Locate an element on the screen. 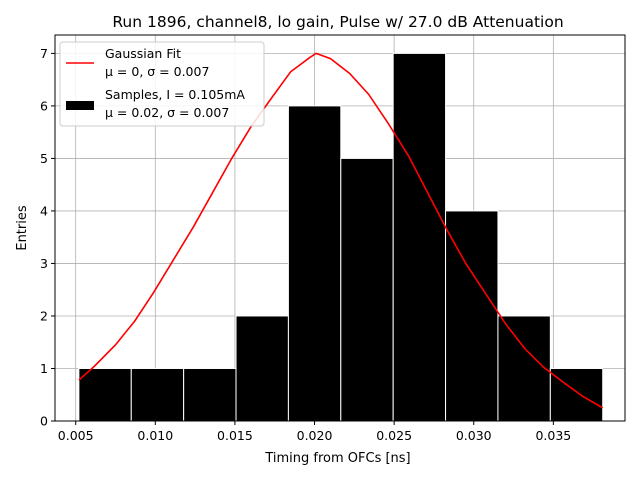 This screenshot has width=640, height=480. y-tick-label: 1 is located at coordinates (44, 368).